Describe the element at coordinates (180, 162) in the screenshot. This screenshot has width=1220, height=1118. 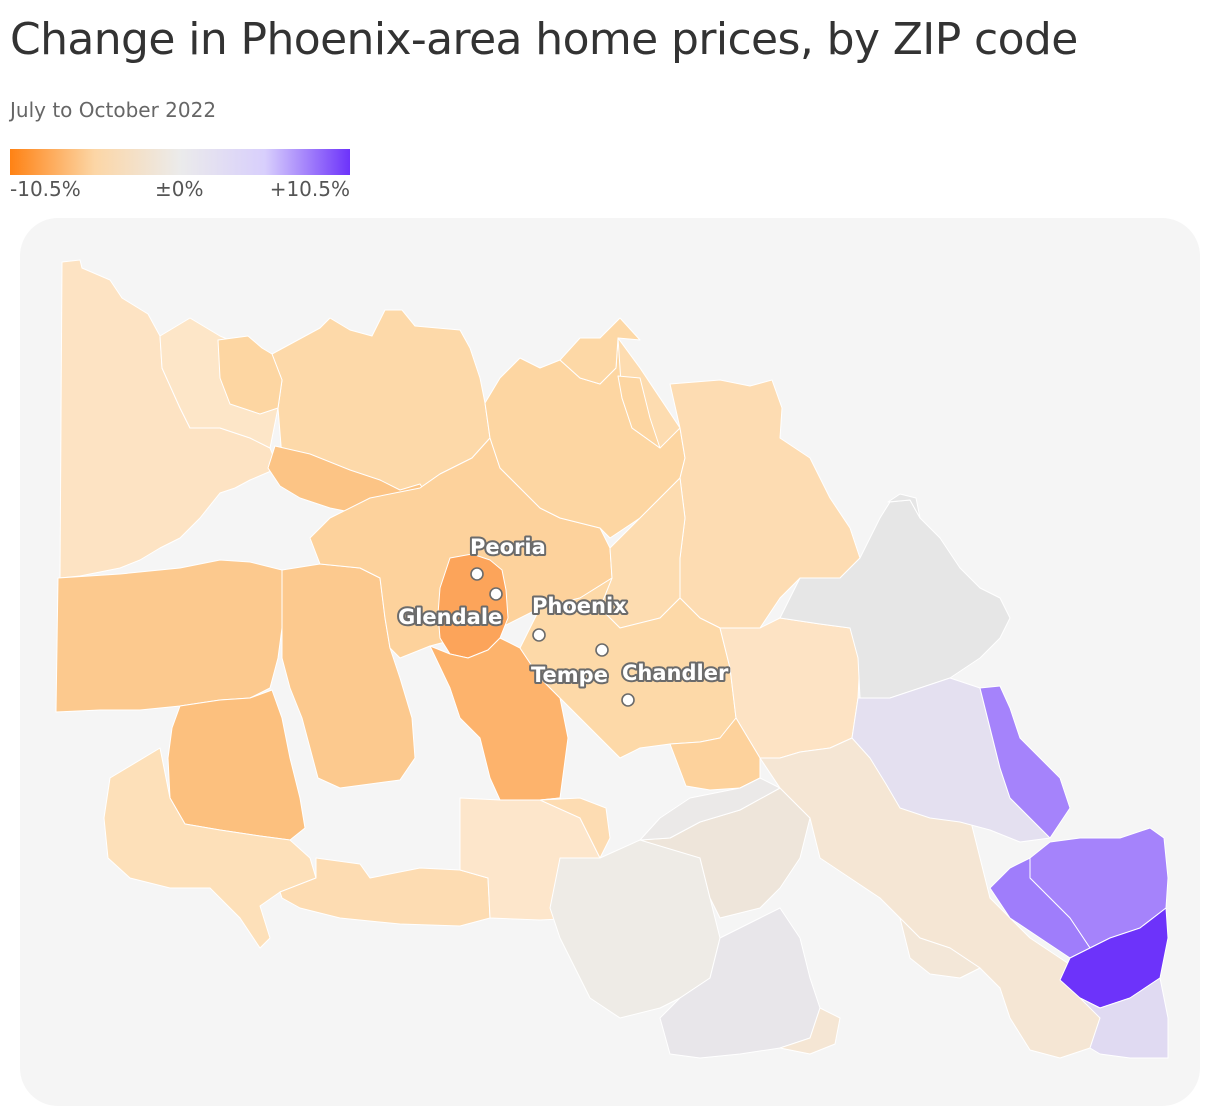
I see `legend-gradient-bar` at that location.